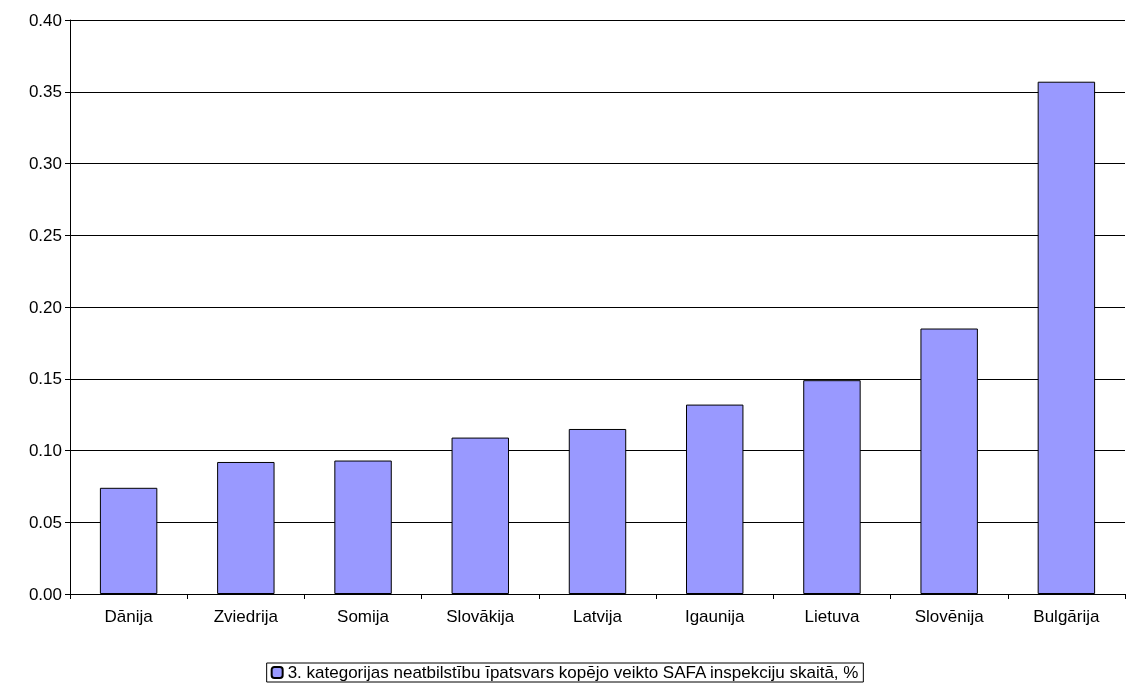 The width and height of the screenshot is (1130, 684). Describe the element at coordinates (363, 616) in the screenshot. I see `x-tick-label: Somija` at that location.